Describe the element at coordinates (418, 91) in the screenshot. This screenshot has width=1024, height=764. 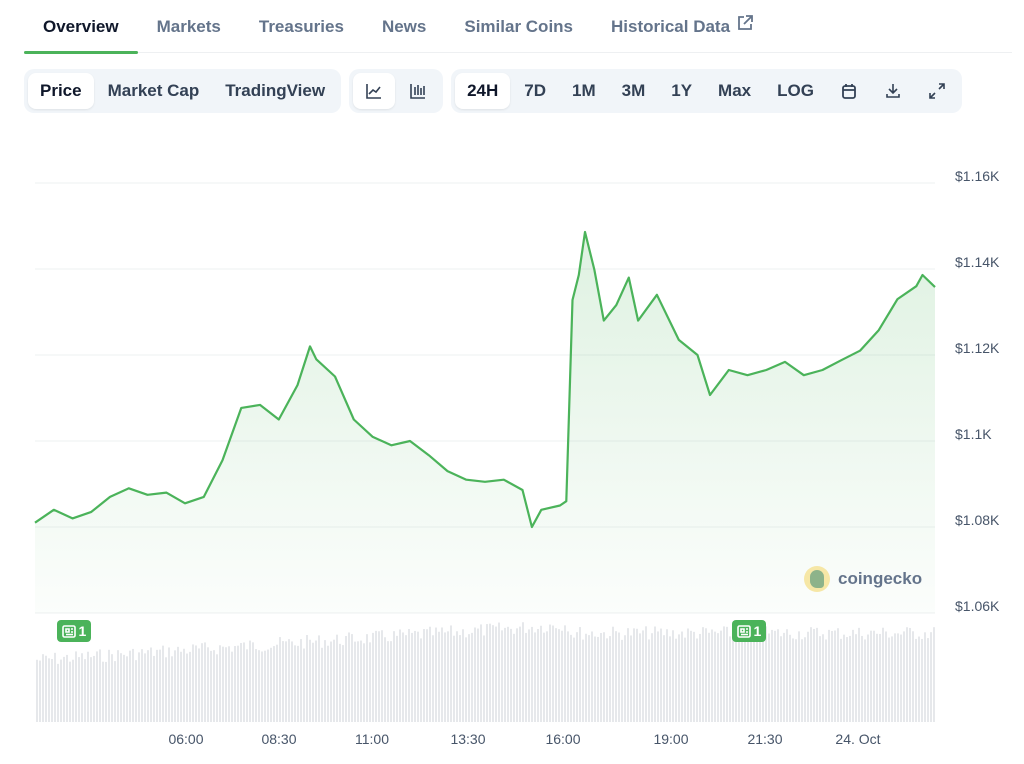
I see `candlestick-button` at that location.